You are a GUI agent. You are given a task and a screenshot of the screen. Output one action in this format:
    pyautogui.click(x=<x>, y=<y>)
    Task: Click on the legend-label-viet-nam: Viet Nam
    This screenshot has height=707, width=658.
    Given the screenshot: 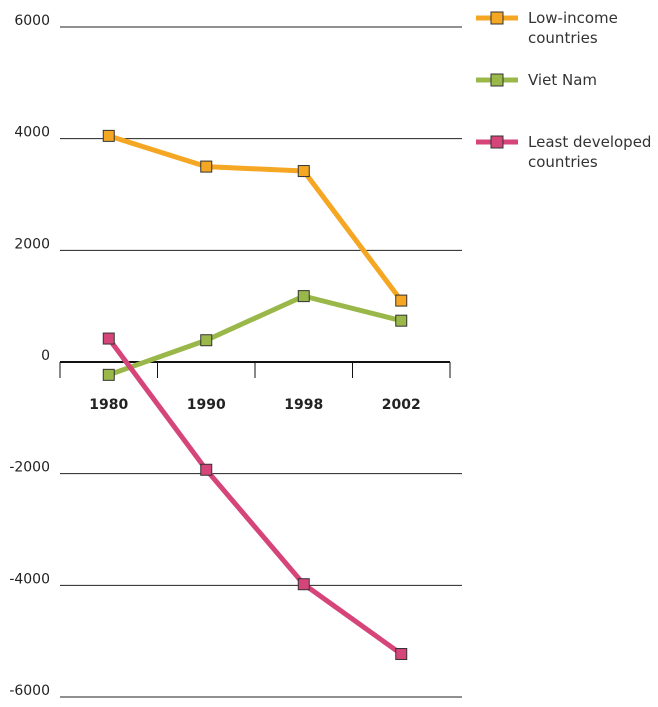 What is the action you would take?
    pyautogui.click(x=563, y=80)
    